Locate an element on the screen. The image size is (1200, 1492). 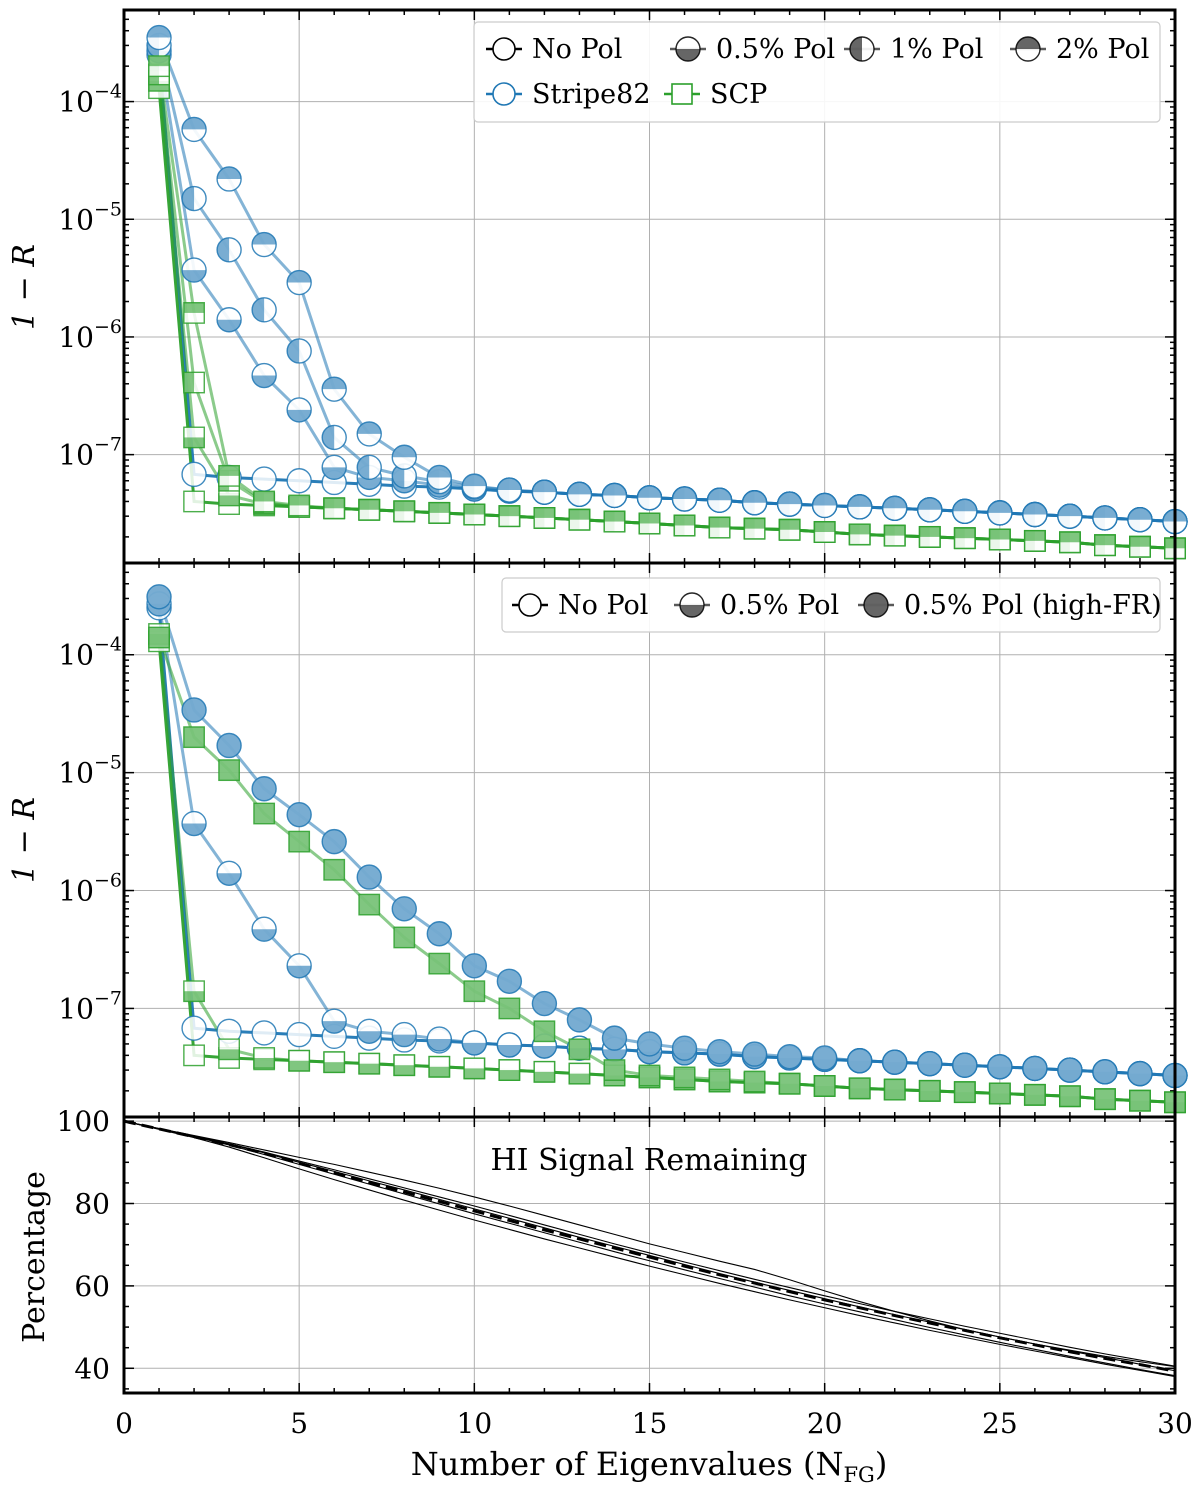
legend-label: No Pol is located at coordinates (603, 605).